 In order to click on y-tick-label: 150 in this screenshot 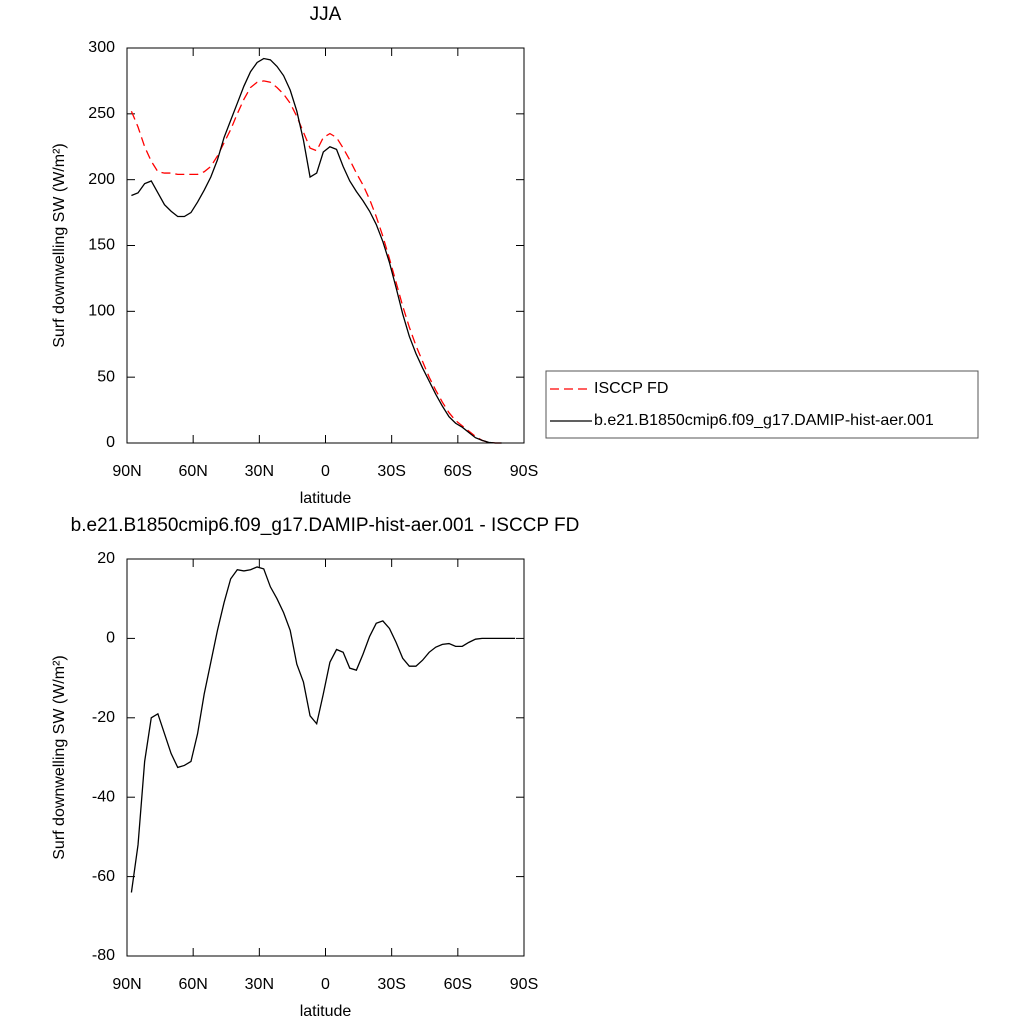, I will do `click(101, 245)`.